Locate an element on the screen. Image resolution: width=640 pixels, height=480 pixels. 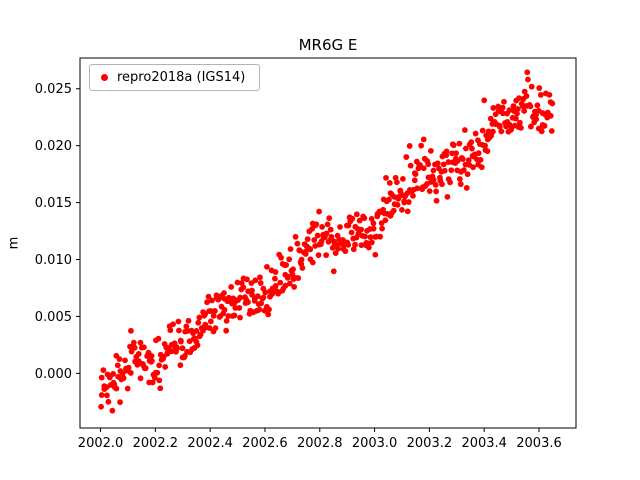
legend-marker-icon is located at coordinates (104, 77).